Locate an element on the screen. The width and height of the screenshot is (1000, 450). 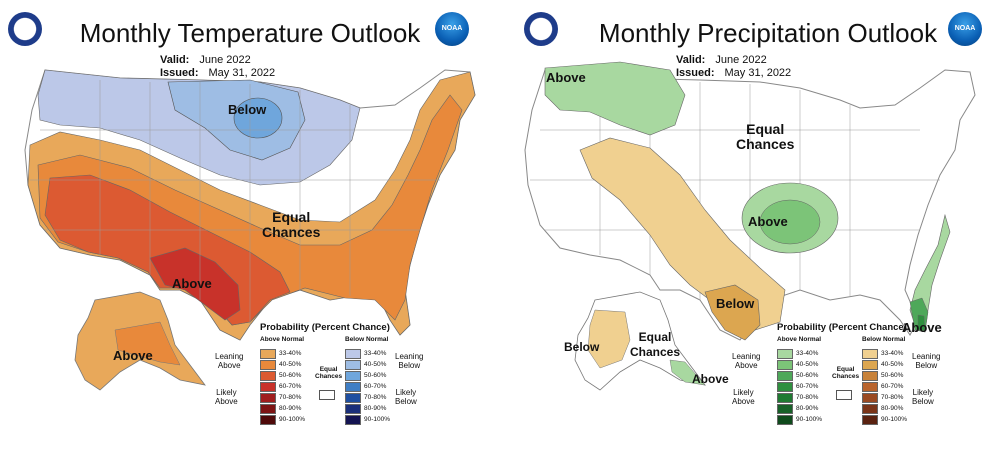
valid-date: Valid: June 2022 is located at coordinates (205, 60).